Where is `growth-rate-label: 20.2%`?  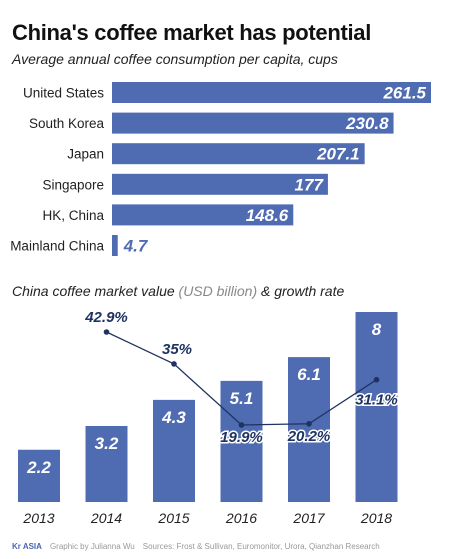 growth-rate-label: 20.2% is located at coordinates (309, 436).